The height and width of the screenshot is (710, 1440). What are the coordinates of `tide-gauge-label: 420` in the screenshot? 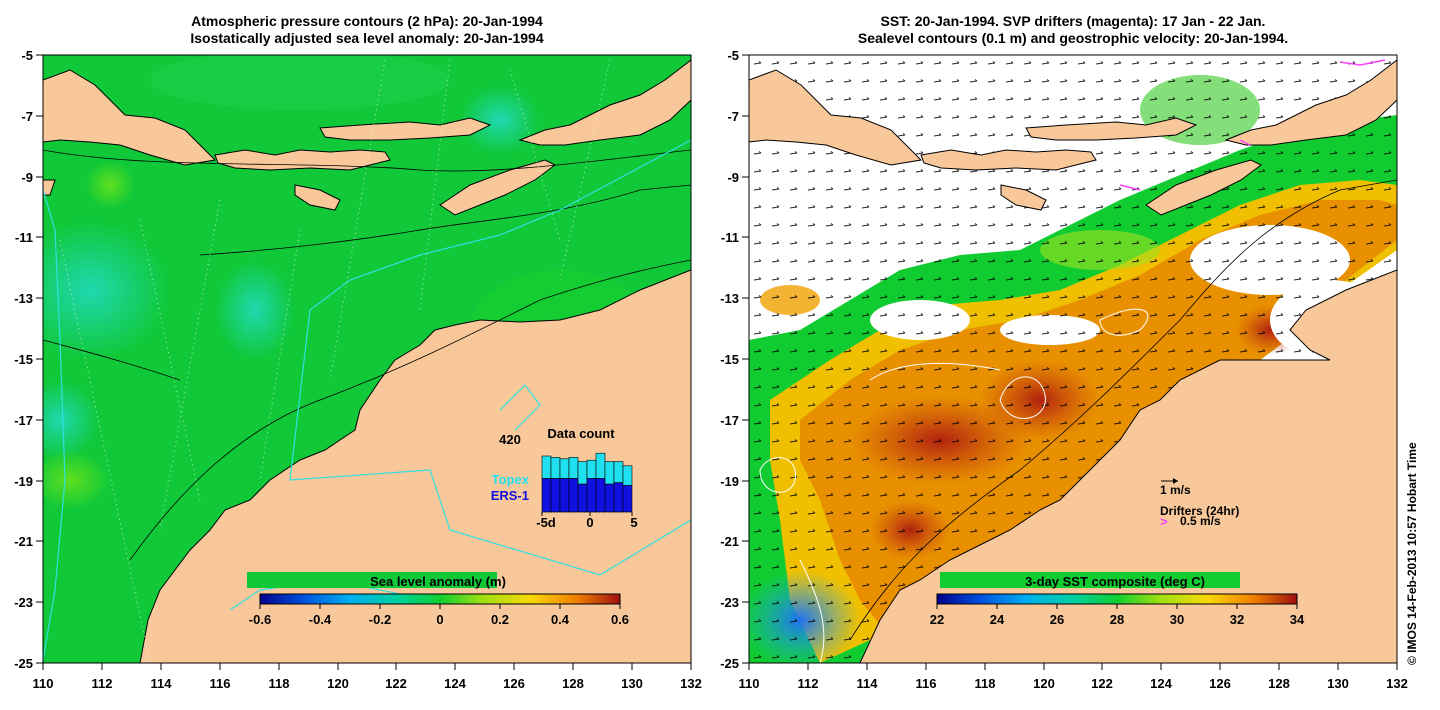 It's located at (510, 439).